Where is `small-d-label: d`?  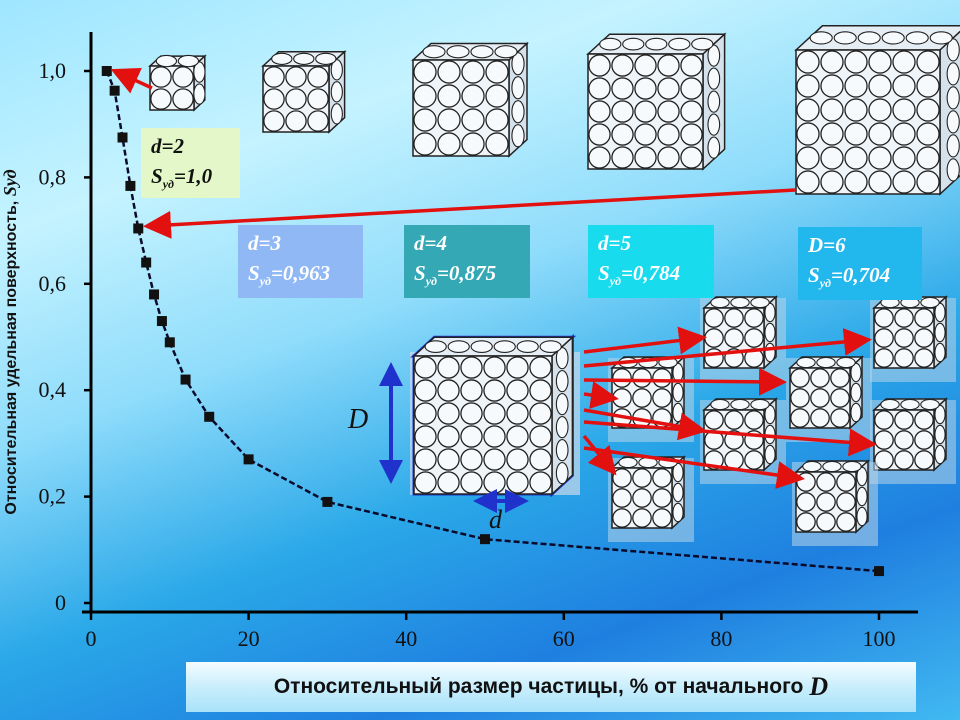 small-d-label: d is located at coordinates (495, 519).